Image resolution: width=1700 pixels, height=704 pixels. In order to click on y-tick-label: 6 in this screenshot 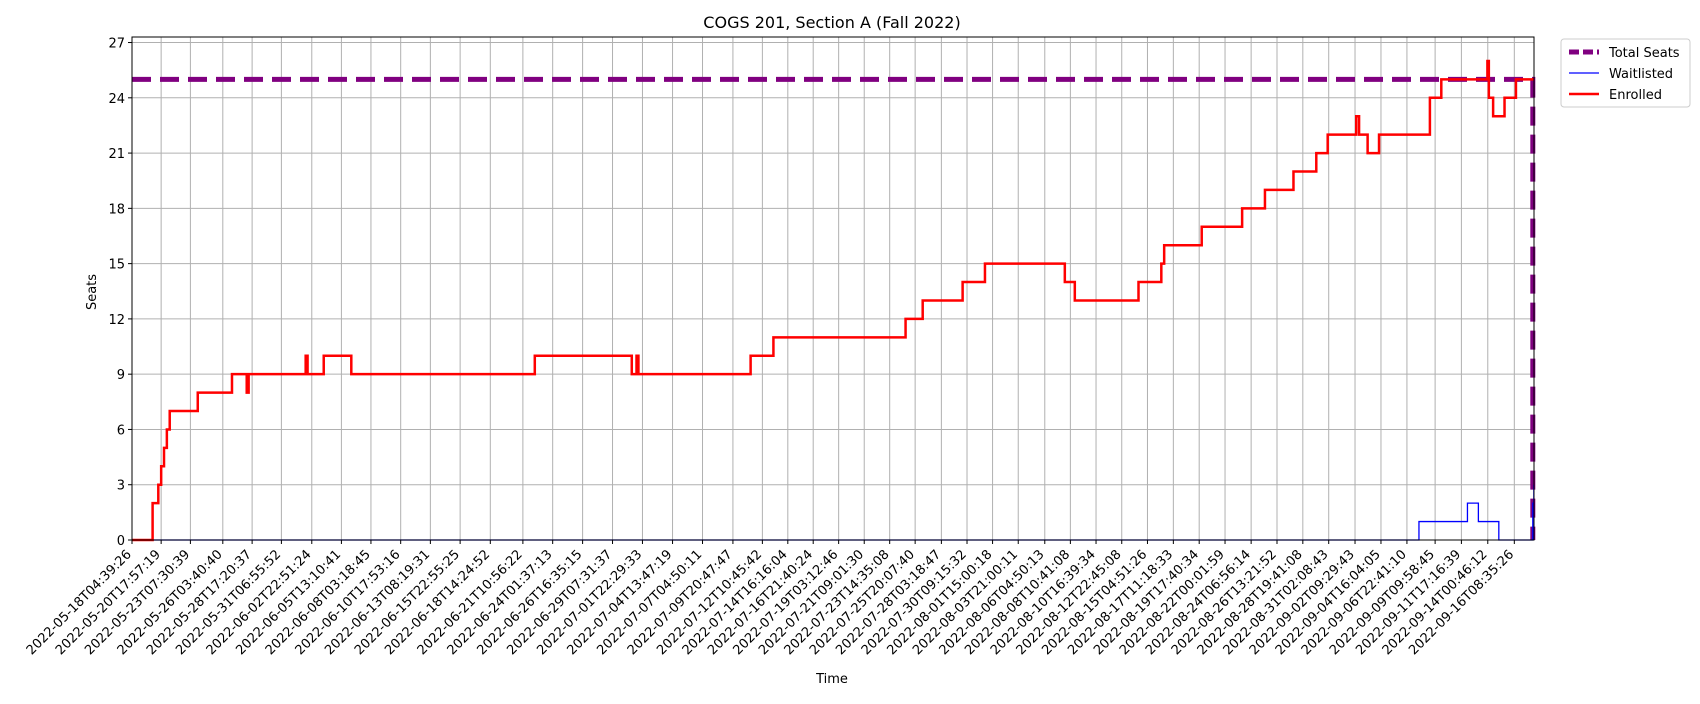, I will do `click(121, 430)`.